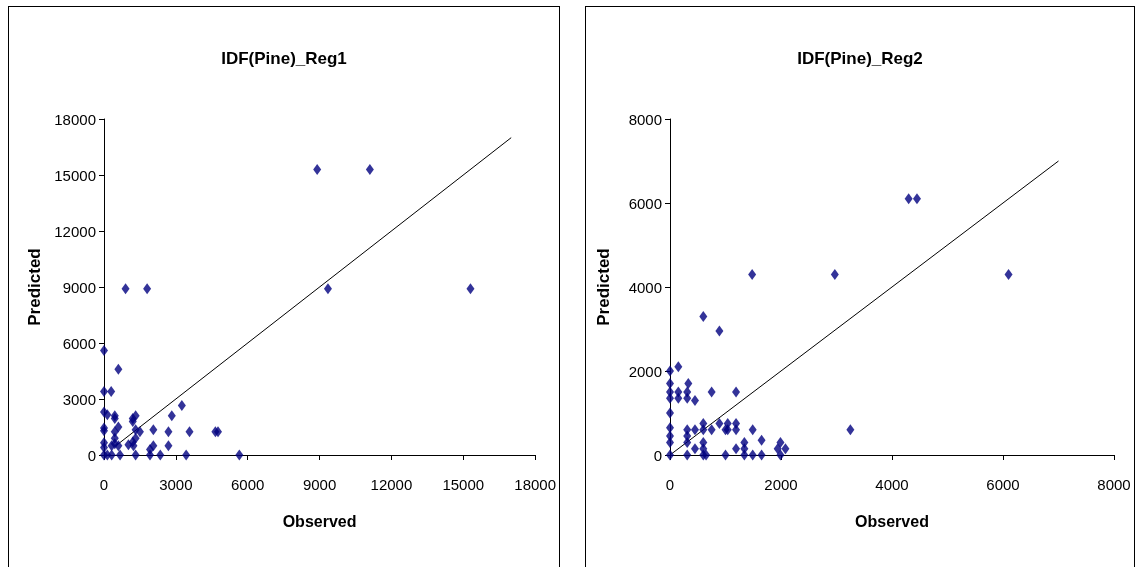 The image size is (1135, 567). Describe the element at coordinates (860, 58) in the screenshot. I see `chart-title: IDF(Pine)_Reg2` at that location.